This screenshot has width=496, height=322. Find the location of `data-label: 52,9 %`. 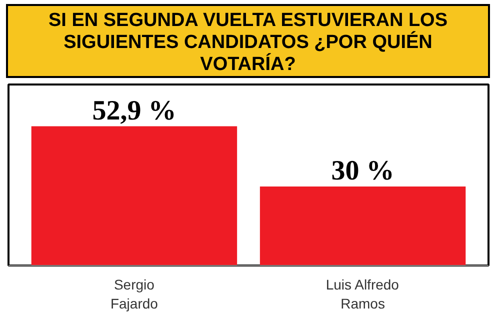

data-label: 52,9 % is located at coordinates (134, 110).